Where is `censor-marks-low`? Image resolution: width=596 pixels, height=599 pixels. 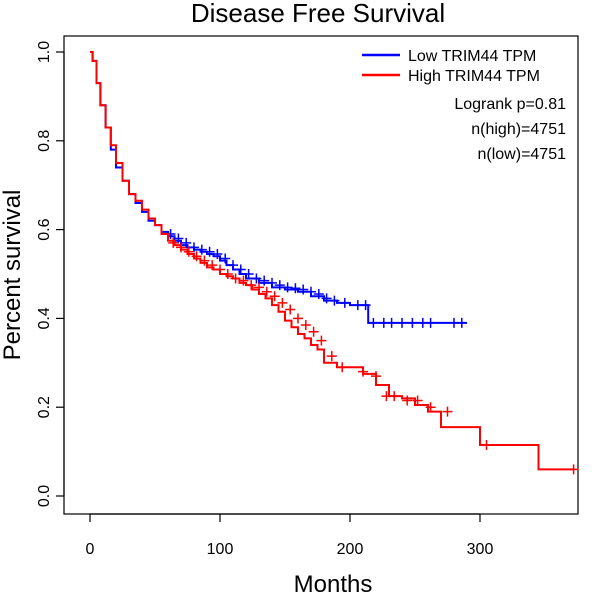 censor-marks-low is located at coordinates (316, 278).